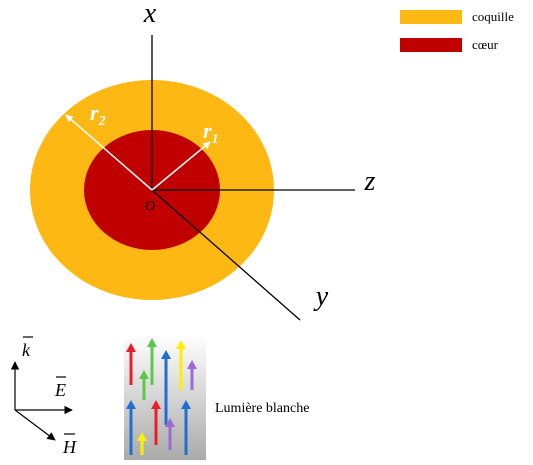  Describe the element at coordinates (211, 132) in the screenshot. I see `radius-label: r1` at that location.